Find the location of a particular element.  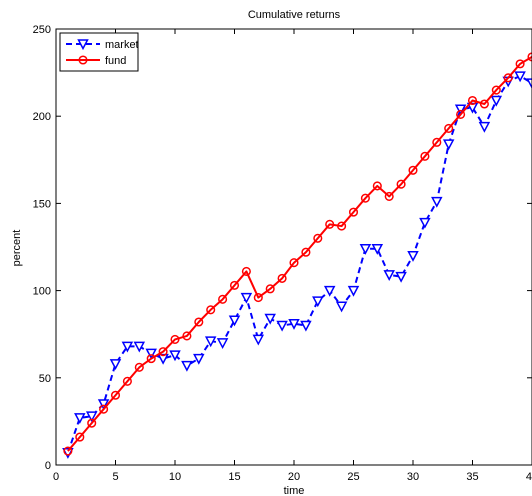

y-tick-label: 200 is located at coordinates (42, 117).